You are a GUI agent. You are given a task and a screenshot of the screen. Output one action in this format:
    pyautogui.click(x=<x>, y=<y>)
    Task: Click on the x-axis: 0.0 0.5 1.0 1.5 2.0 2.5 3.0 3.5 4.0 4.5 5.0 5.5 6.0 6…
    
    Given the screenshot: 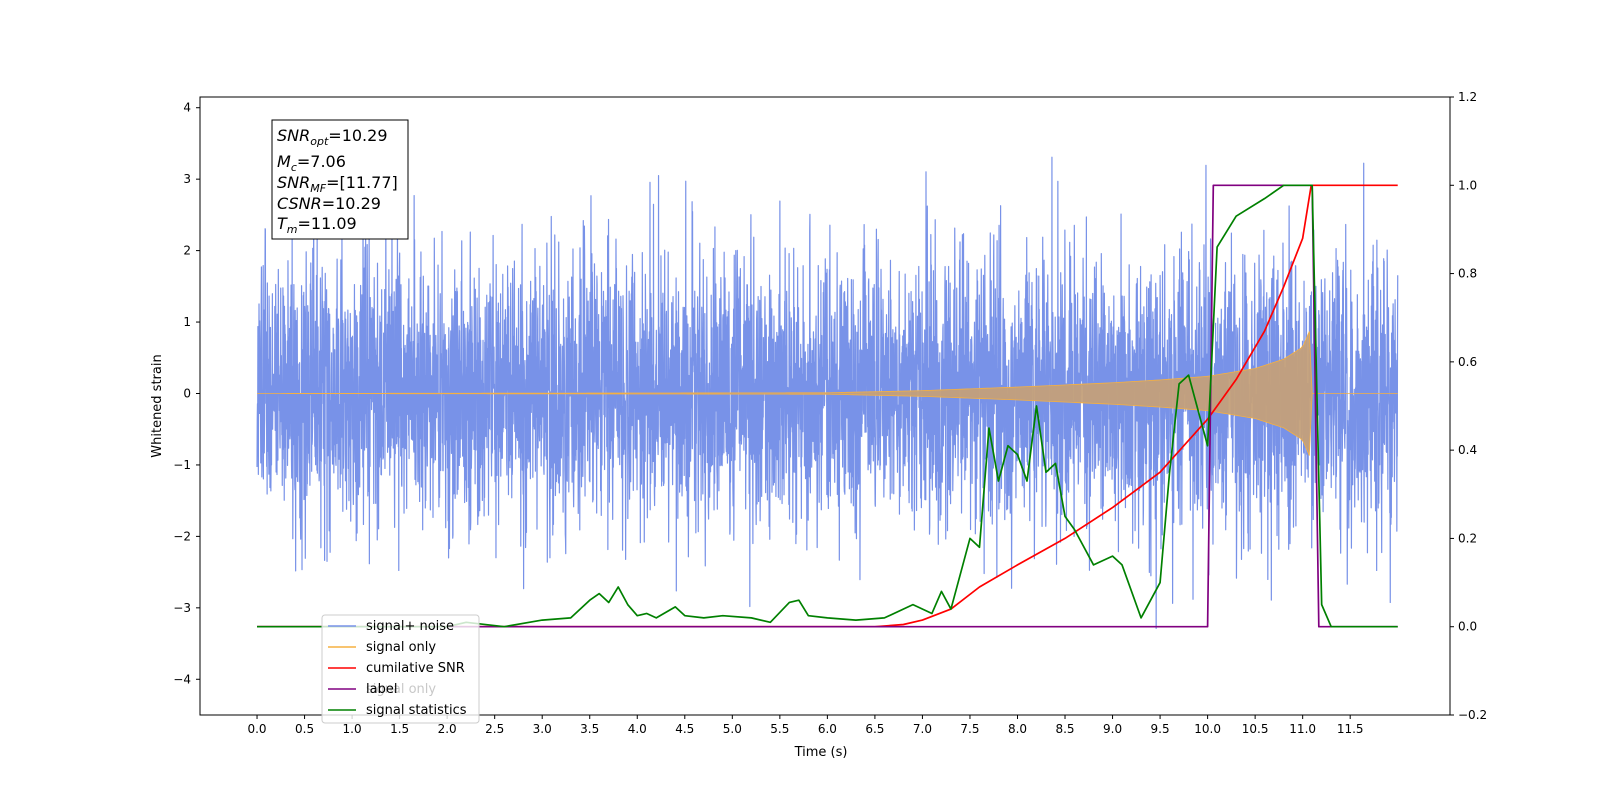 What is the action you would take?
    pyautogui.click(x=805, y=725)
    